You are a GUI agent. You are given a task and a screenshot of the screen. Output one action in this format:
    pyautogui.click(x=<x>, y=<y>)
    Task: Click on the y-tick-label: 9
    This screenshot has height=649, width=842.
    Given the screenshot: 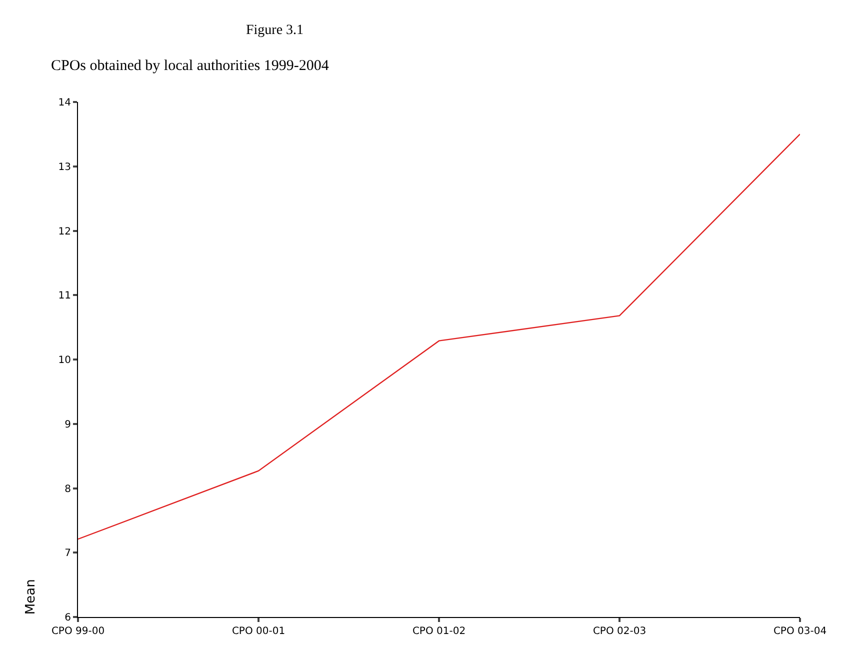 What is the action you would take?
    pyautogui.click(x=67, y=424)
    